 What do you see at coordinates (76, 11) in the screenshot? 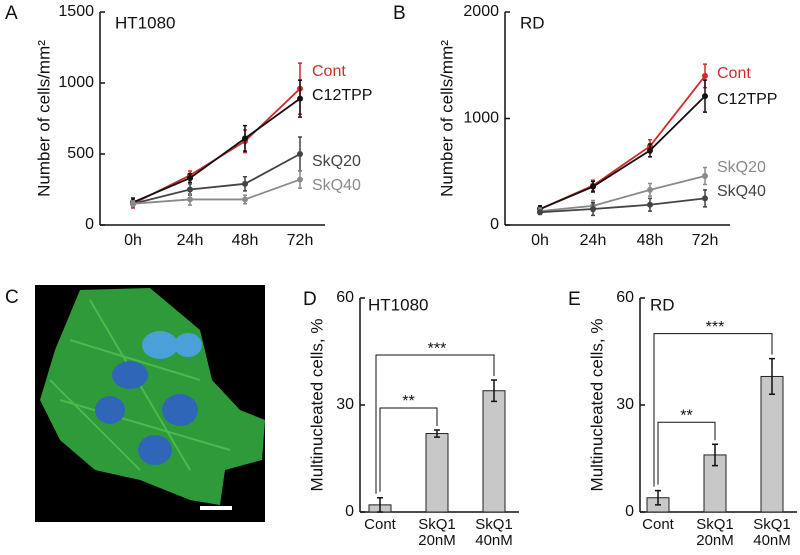
I see `y-tick-label: 1500` at bounding box center [76, 11].